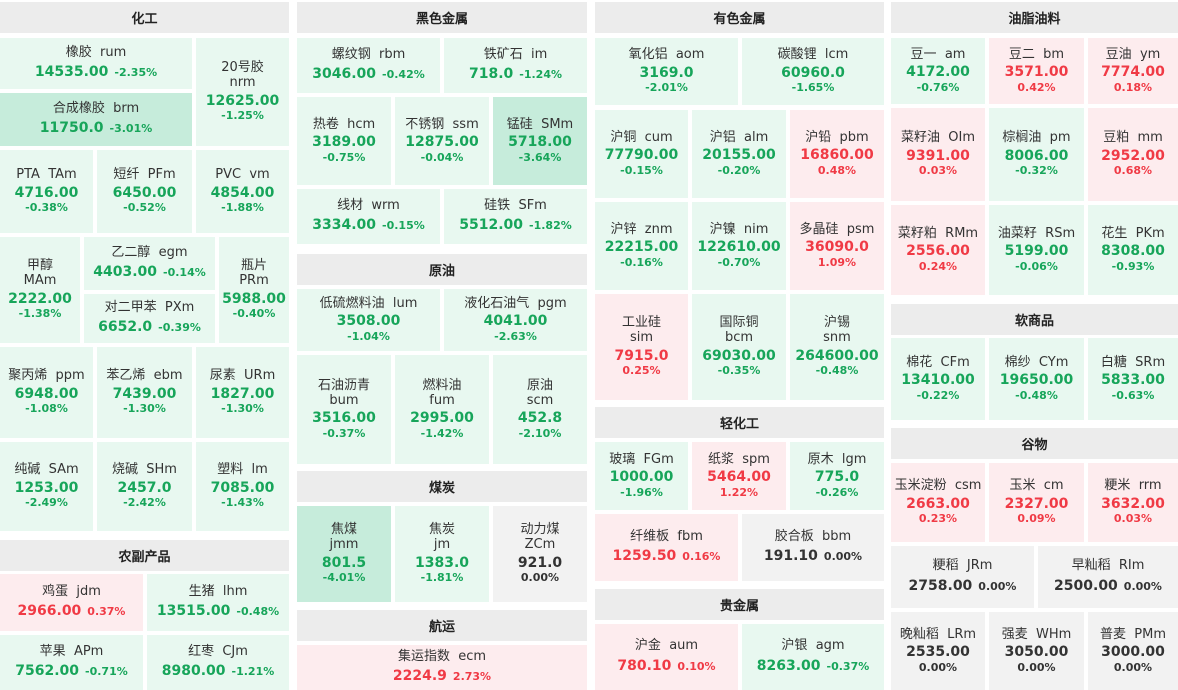  I want to click on contract-name: 沪金 aum, so click(666, 646).